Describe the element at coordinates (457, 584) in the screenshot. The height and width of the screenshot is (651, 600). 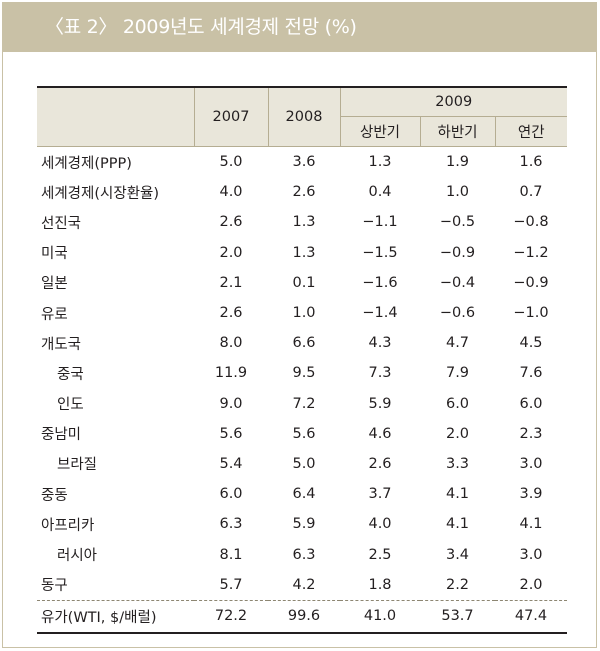
I see `value-second-half: 2.2` at that location.